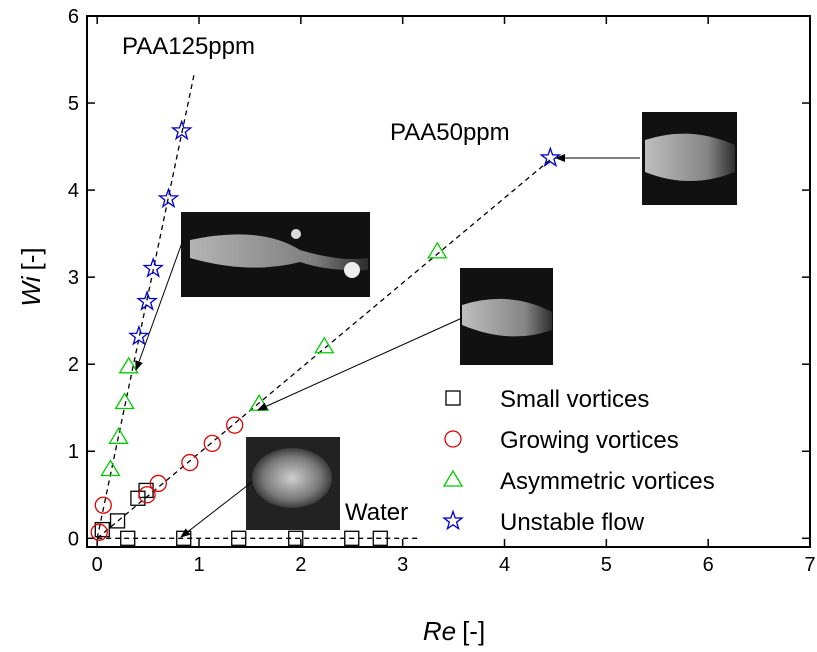 The height and width of the screenshot is (652, 817). Describe the element at coordinates (73, 104) in the screenshot. I see `y-tick-label: 5` at that location.